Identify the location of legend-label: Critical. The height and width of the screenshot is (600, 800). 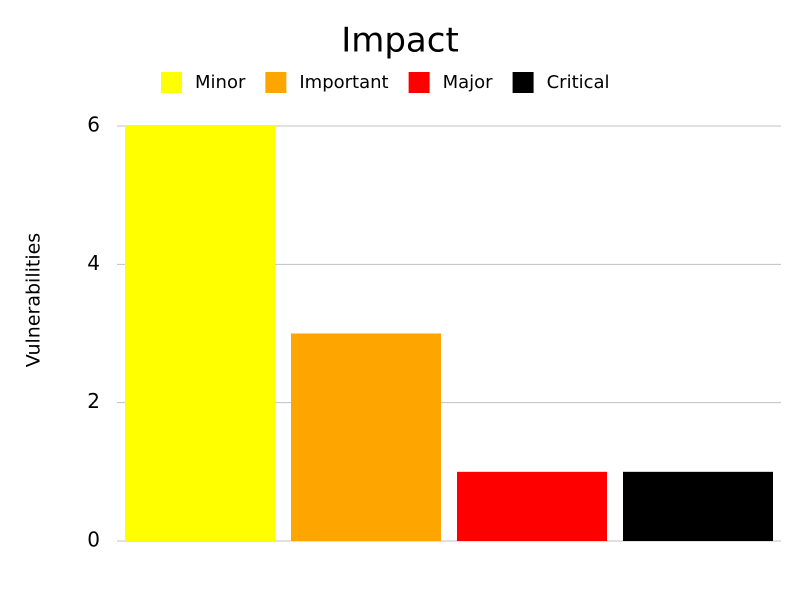
(578, 82).